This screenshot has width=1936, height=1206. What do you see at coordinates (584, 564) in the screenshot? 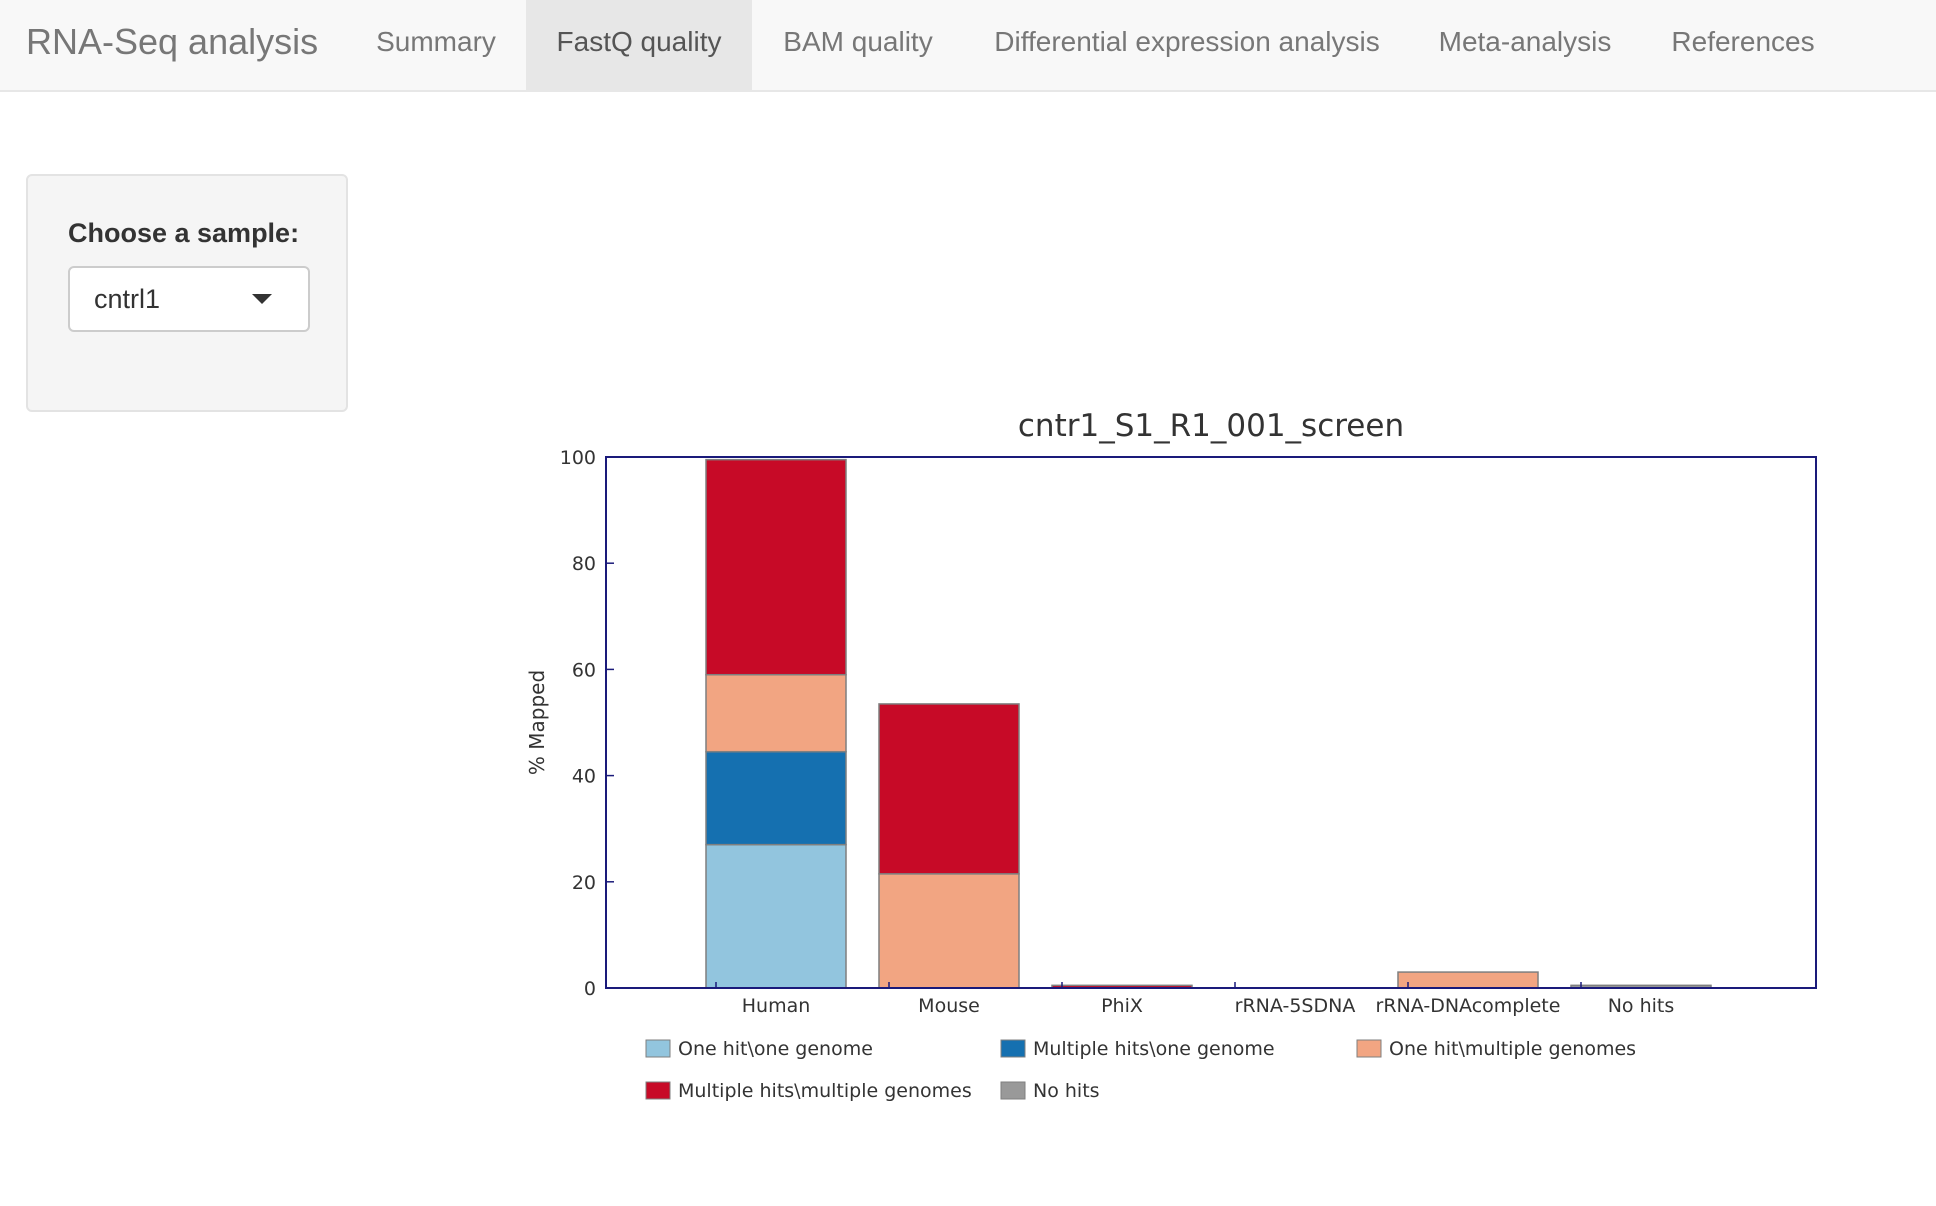
I see `y-tick-label: 80` at bounding box center [584, 564].